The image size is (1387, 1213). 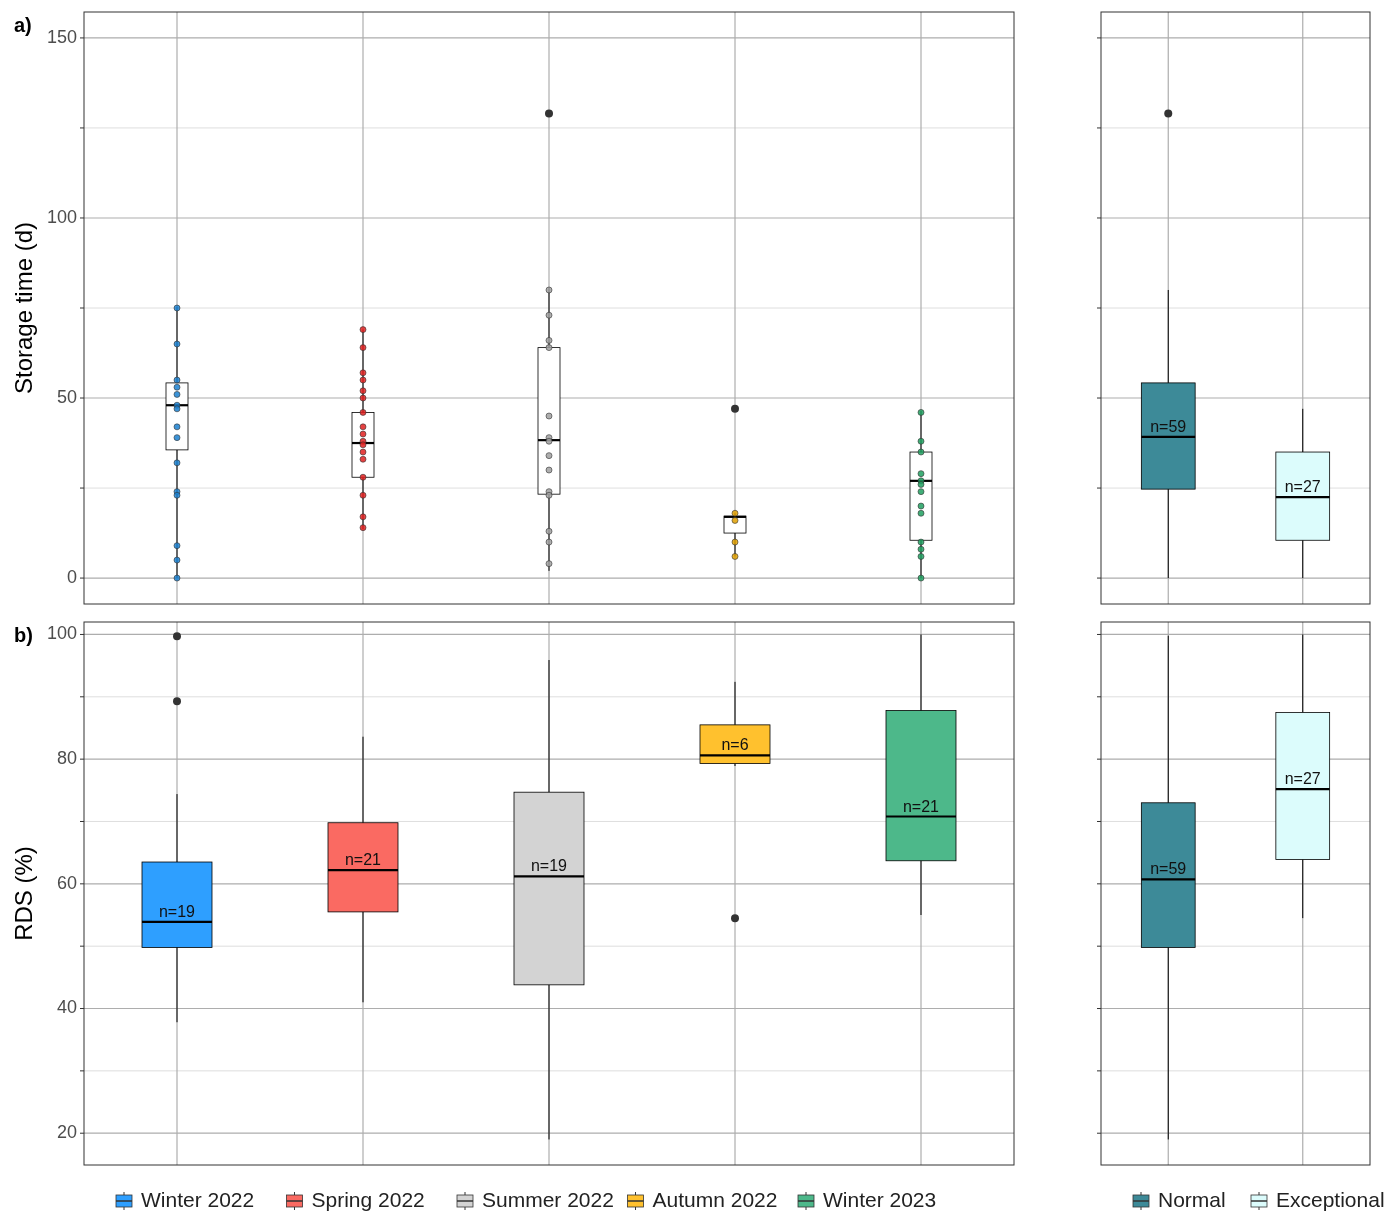 I want to click on y-tick-label: 150, so click(x=61, y=36).